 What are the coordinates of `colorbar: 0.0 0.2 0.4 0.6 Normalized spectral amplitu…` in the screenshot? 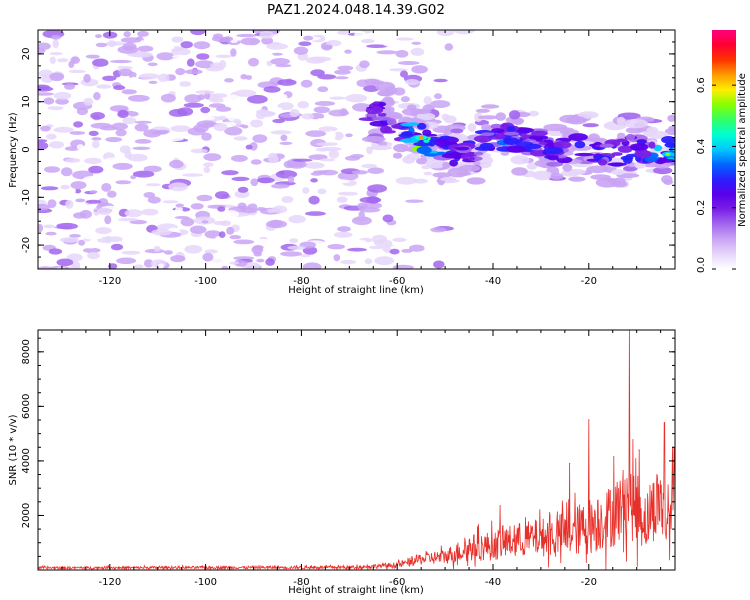 It's located at (722, 151).